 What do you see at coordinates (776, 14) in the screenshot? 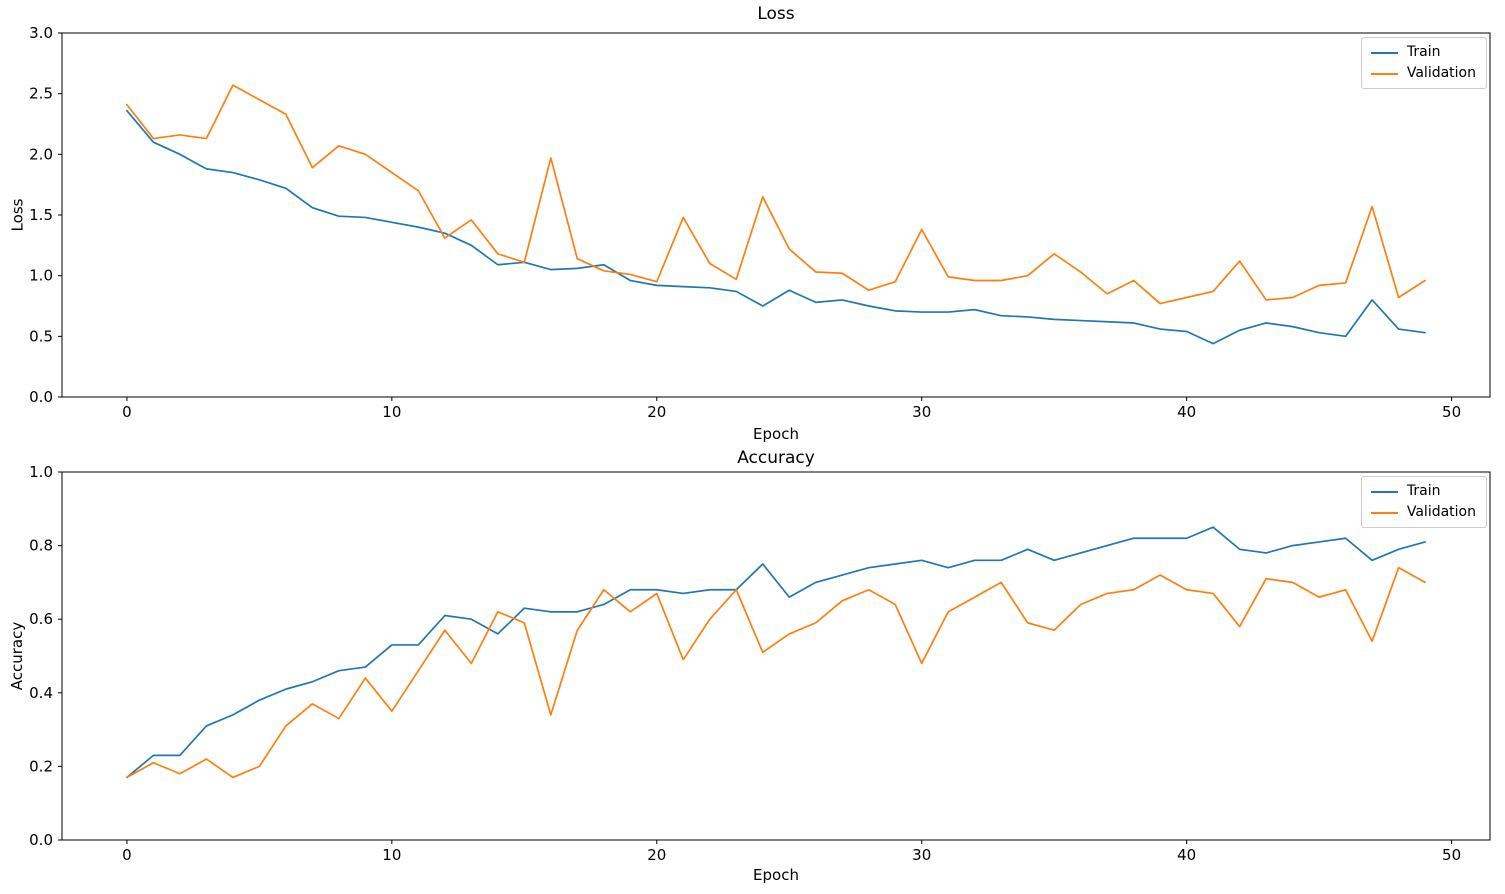
I see `loss-chart-title: Loss` at bounding box center [776, 14].